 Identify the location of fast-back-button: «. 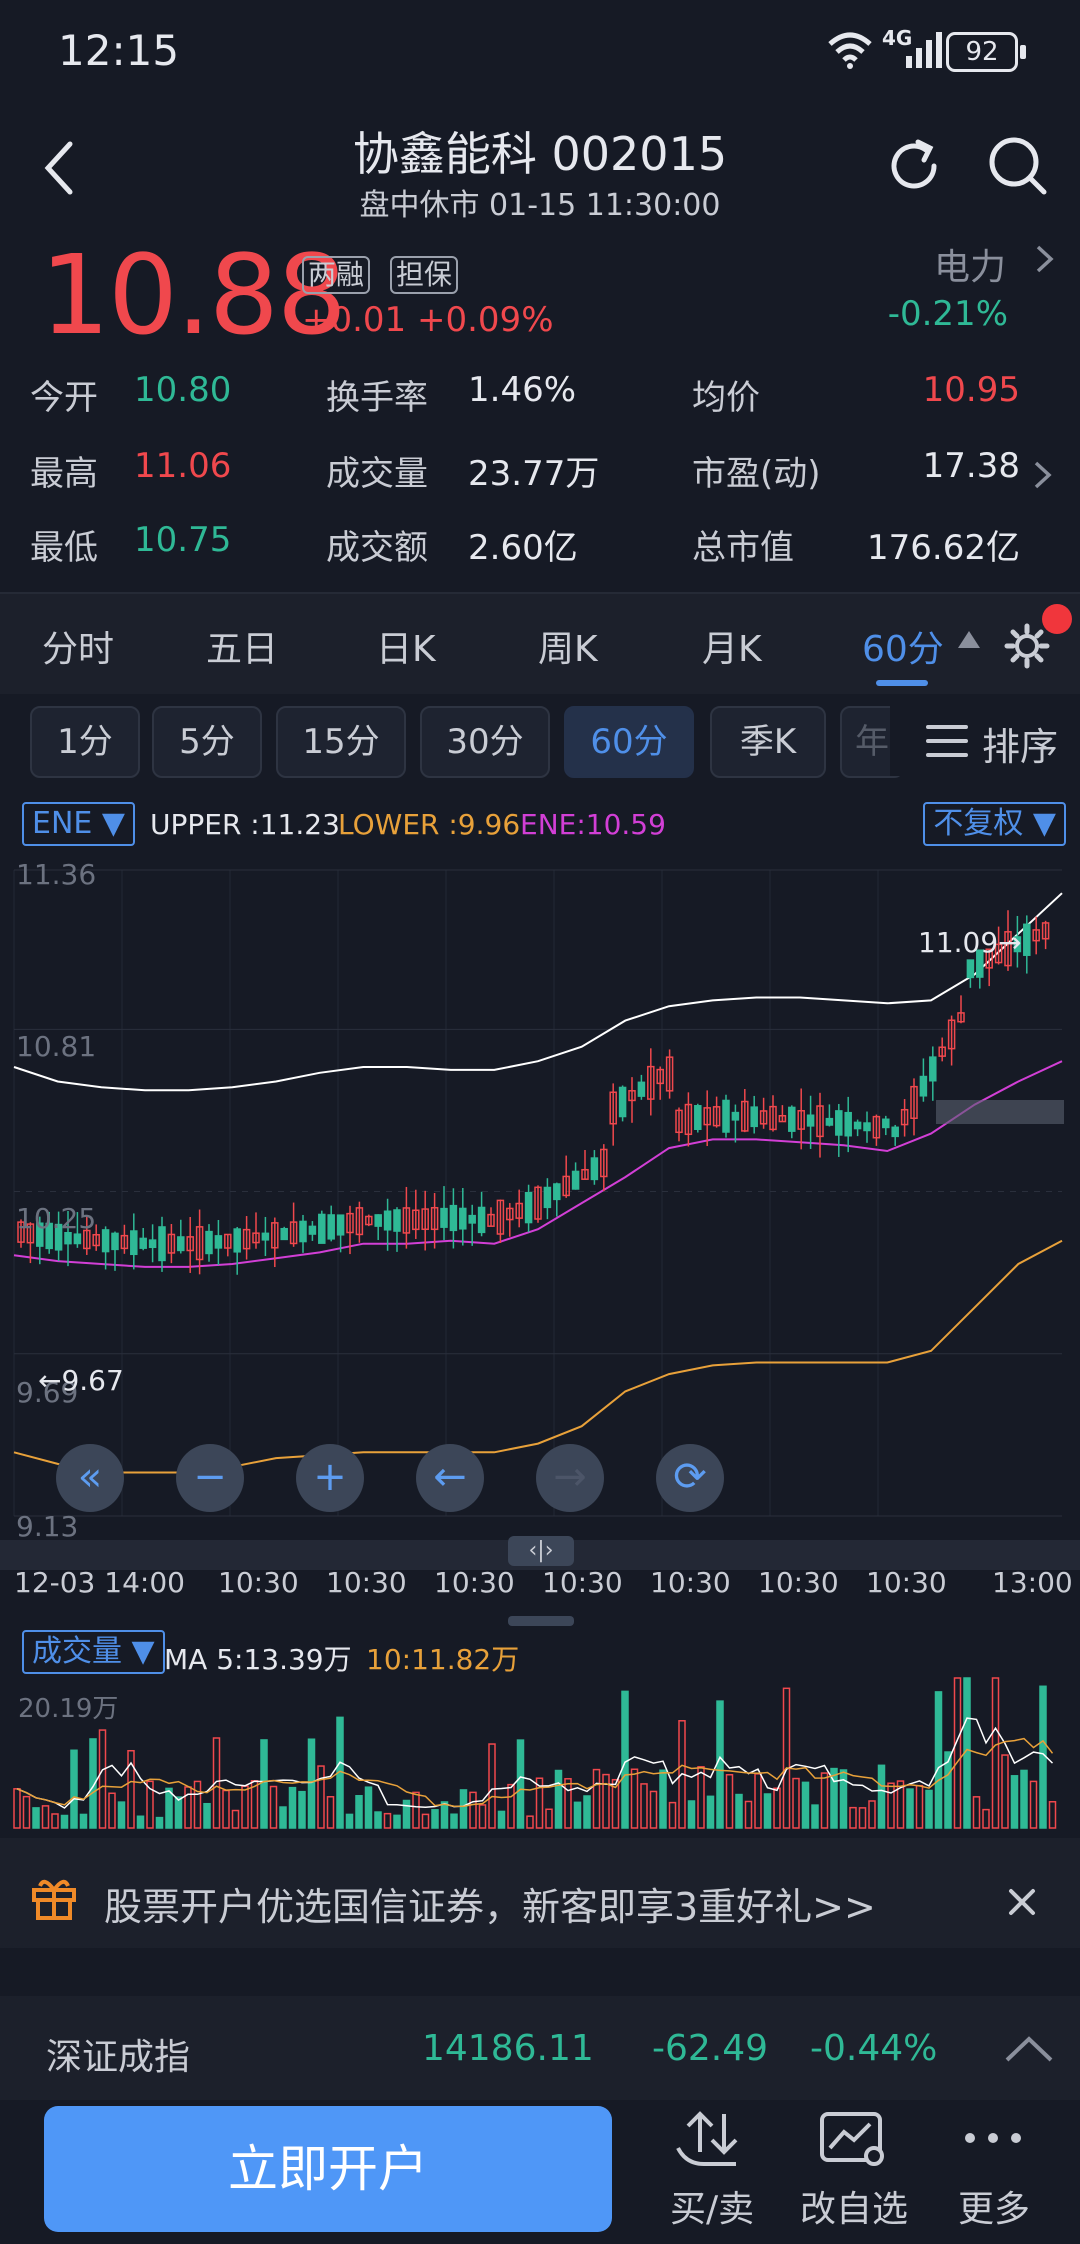
(90, 1478).